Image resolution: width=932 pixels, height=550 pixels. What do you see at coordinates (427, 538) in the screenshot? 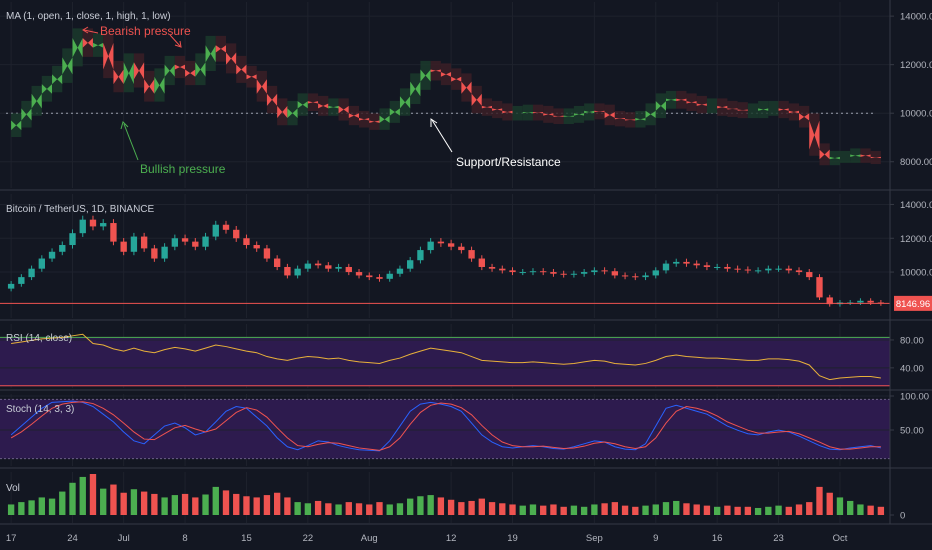
I see `time-axis: 17 24 Jul 8 15 22 Aug 12 19 Sep 9 16 23 Oct` at bounding box center [427, 538].